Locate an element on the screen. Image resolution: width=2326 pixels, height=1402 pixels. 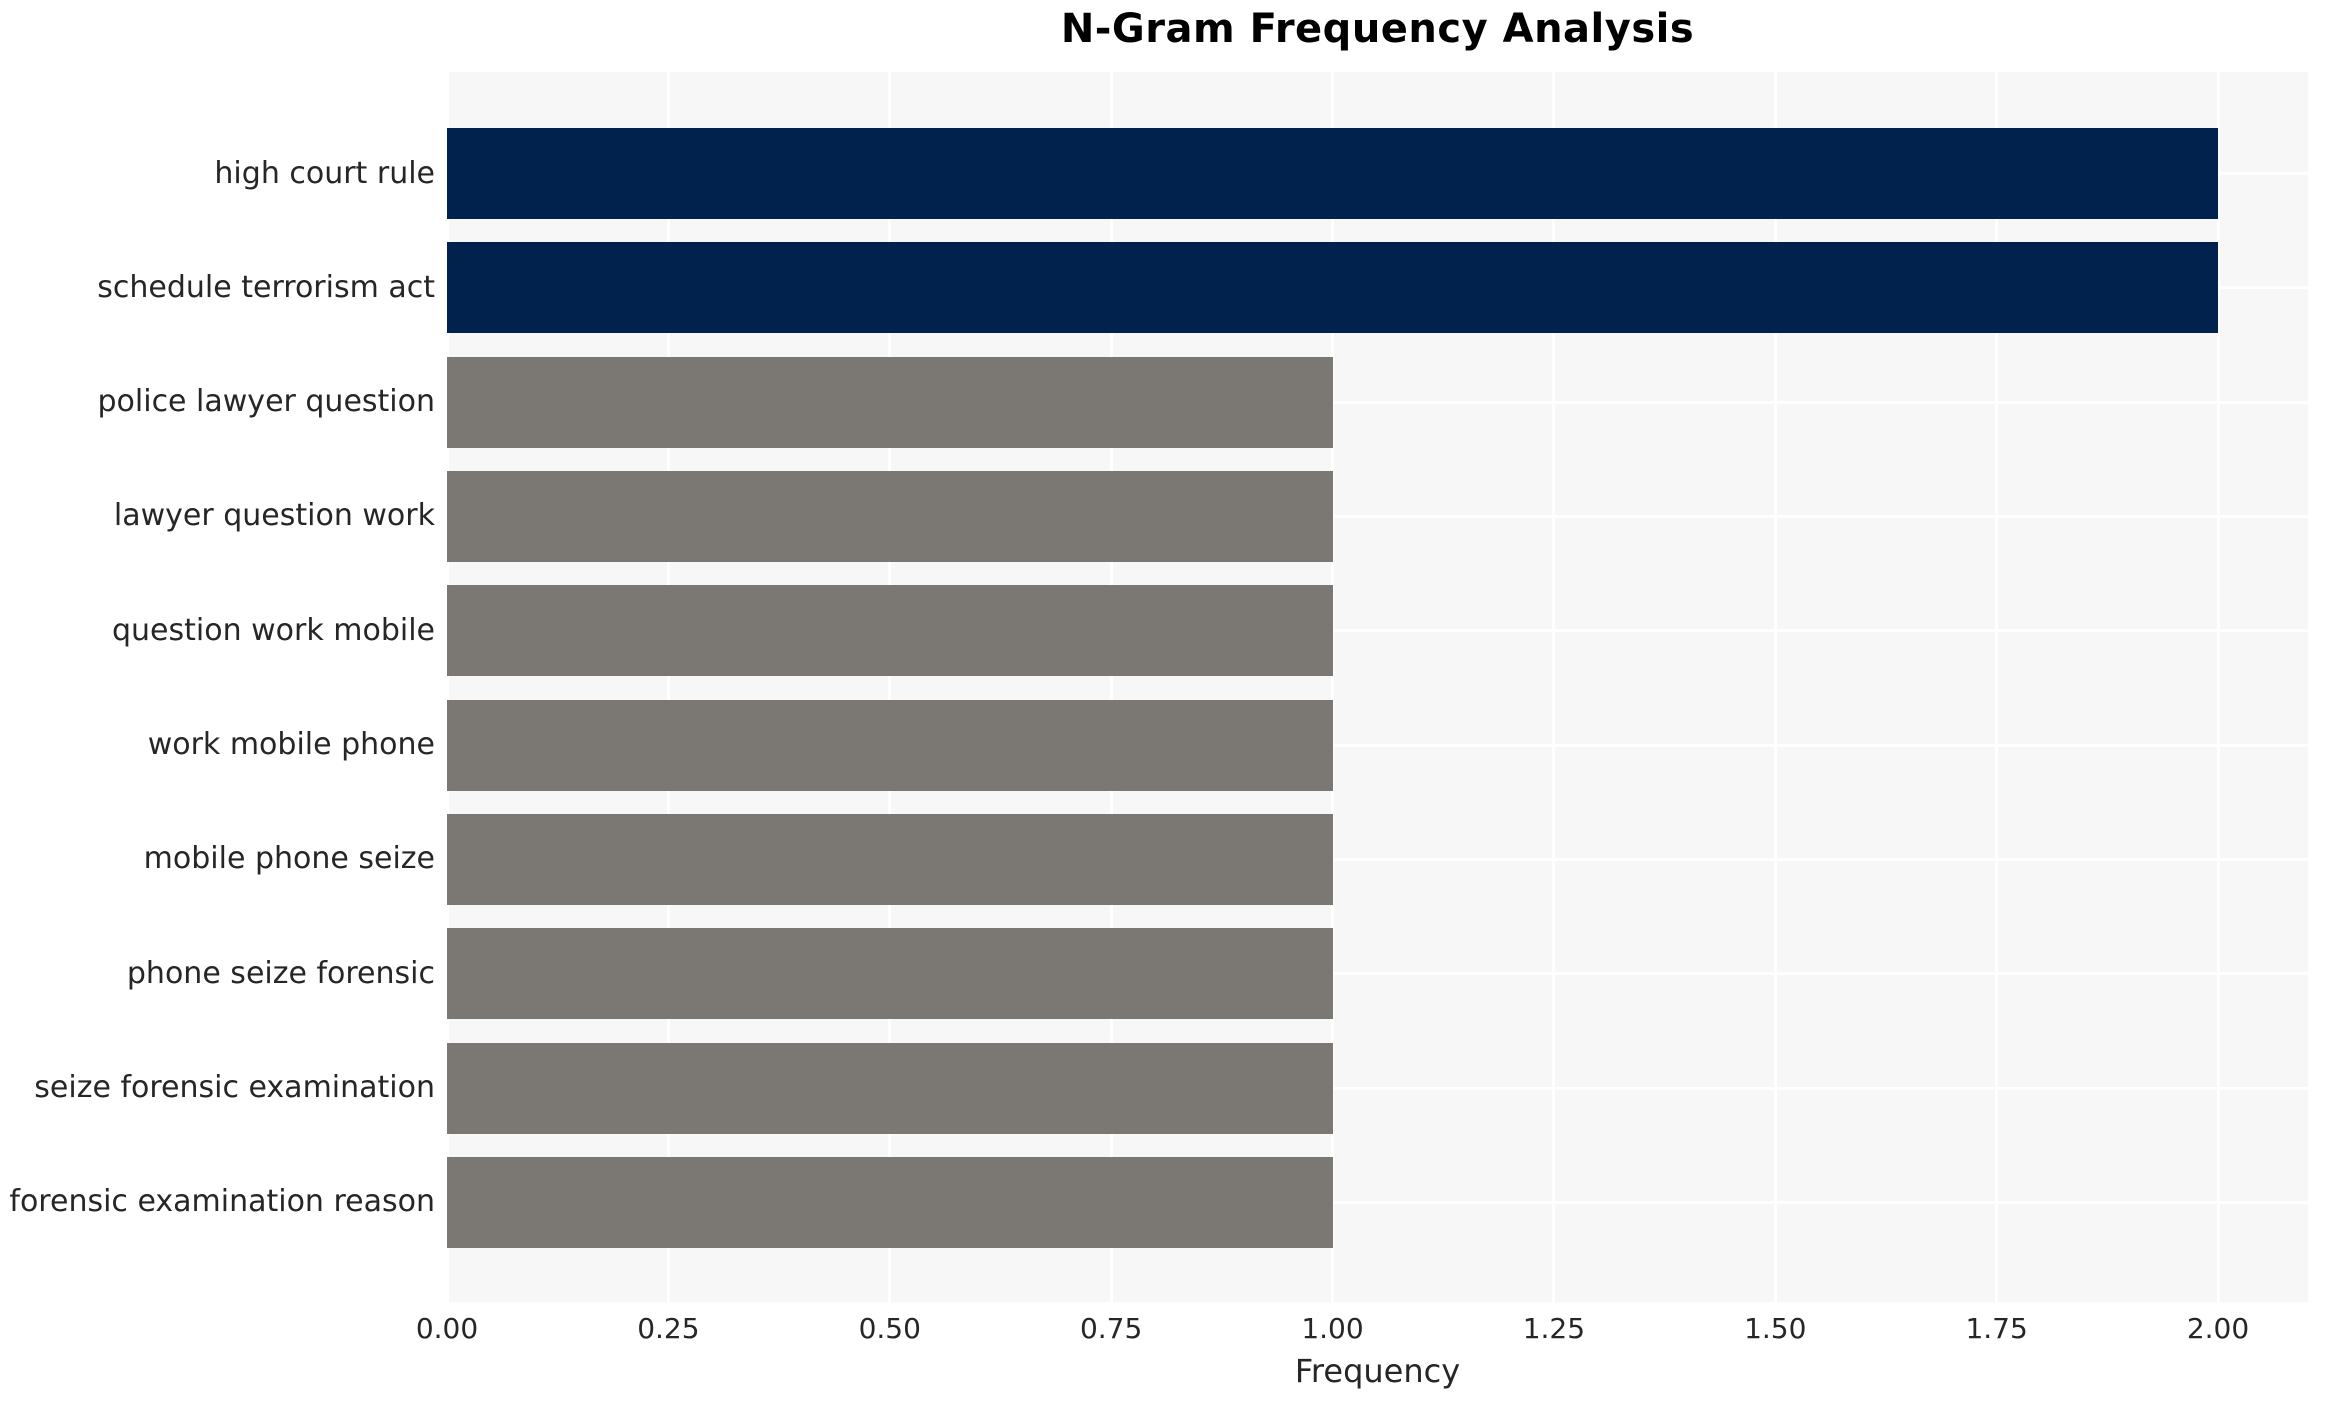
y-tick-label: seize forensic examination is located at coordinates (234, 1088).